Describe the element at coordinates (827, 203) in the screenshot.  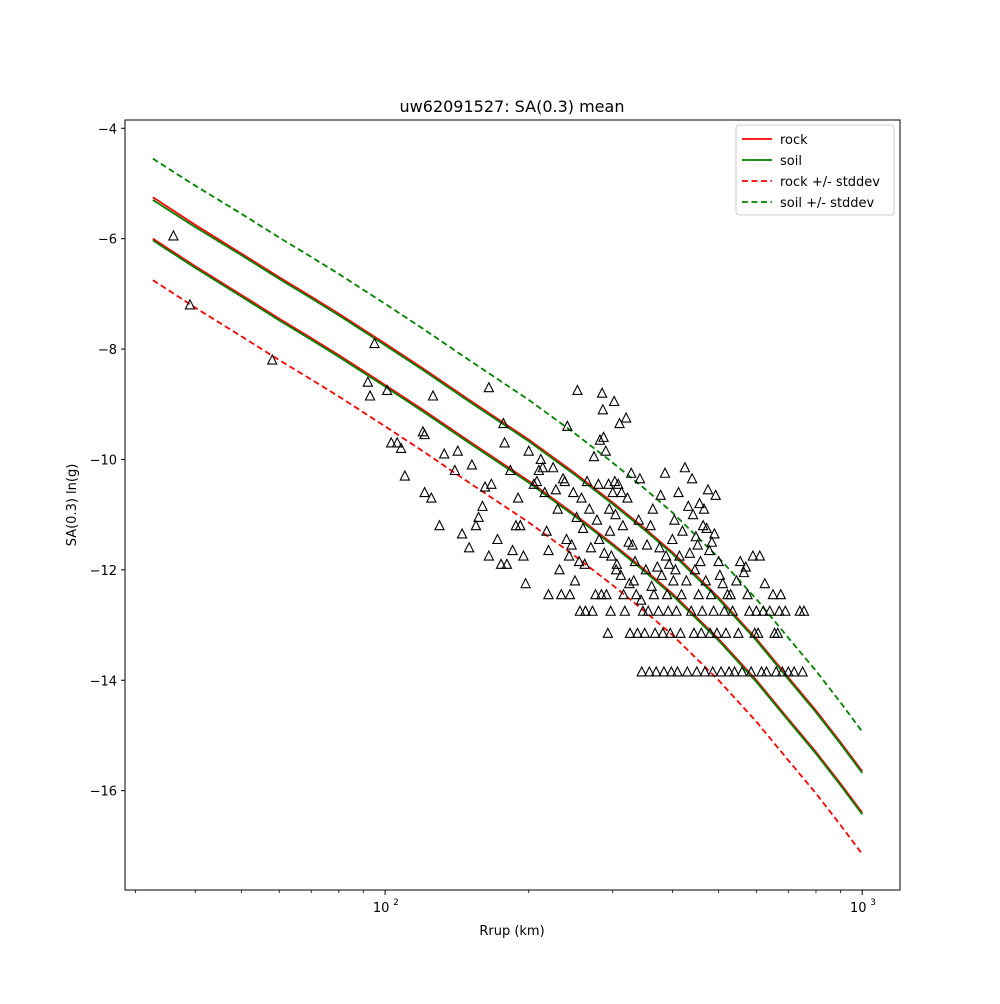
I see `legend-label: soil +/- stddev` at that location.